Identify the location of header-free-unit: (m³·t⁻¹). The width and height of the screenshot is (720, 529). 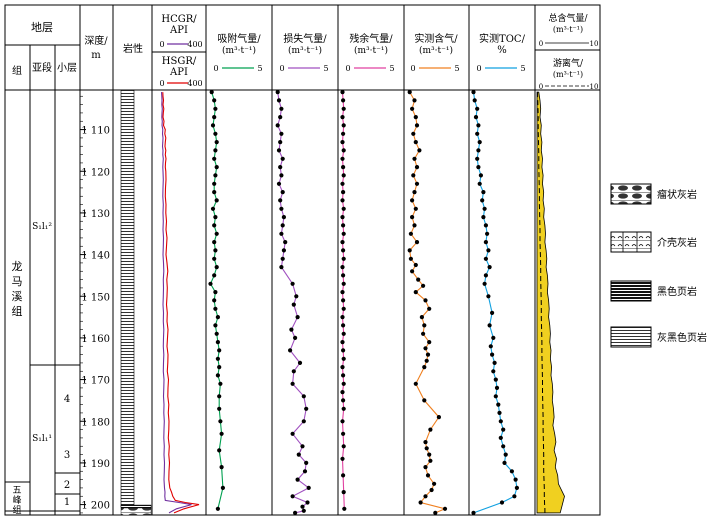
(568, 74).